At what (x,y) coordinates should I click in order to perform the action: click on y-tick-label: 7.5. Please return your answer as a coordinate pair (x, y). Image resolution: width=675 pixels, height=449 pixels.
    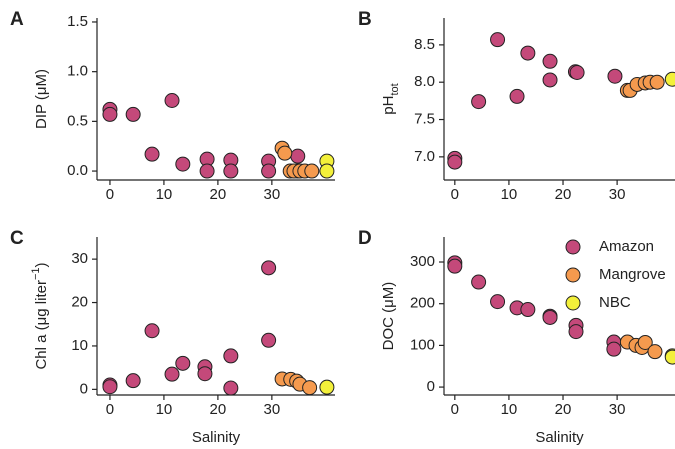
    Looking at the image, I should click on (424, 118).